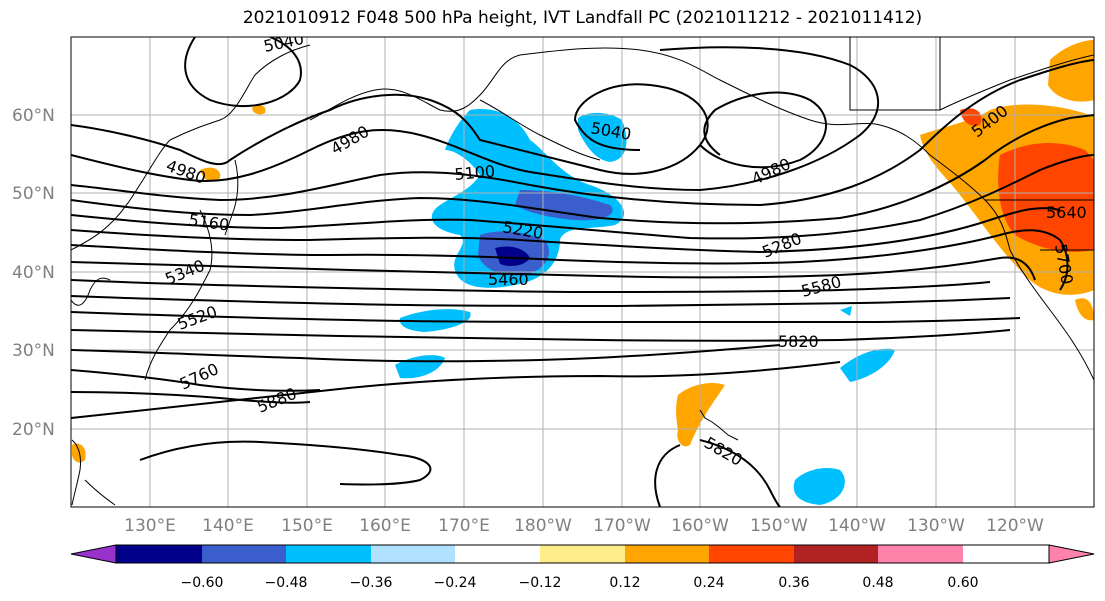  Describe the element at coordinates (455, 583) in the screenshot. I see `colorbar-tick: −0.24` at that location.